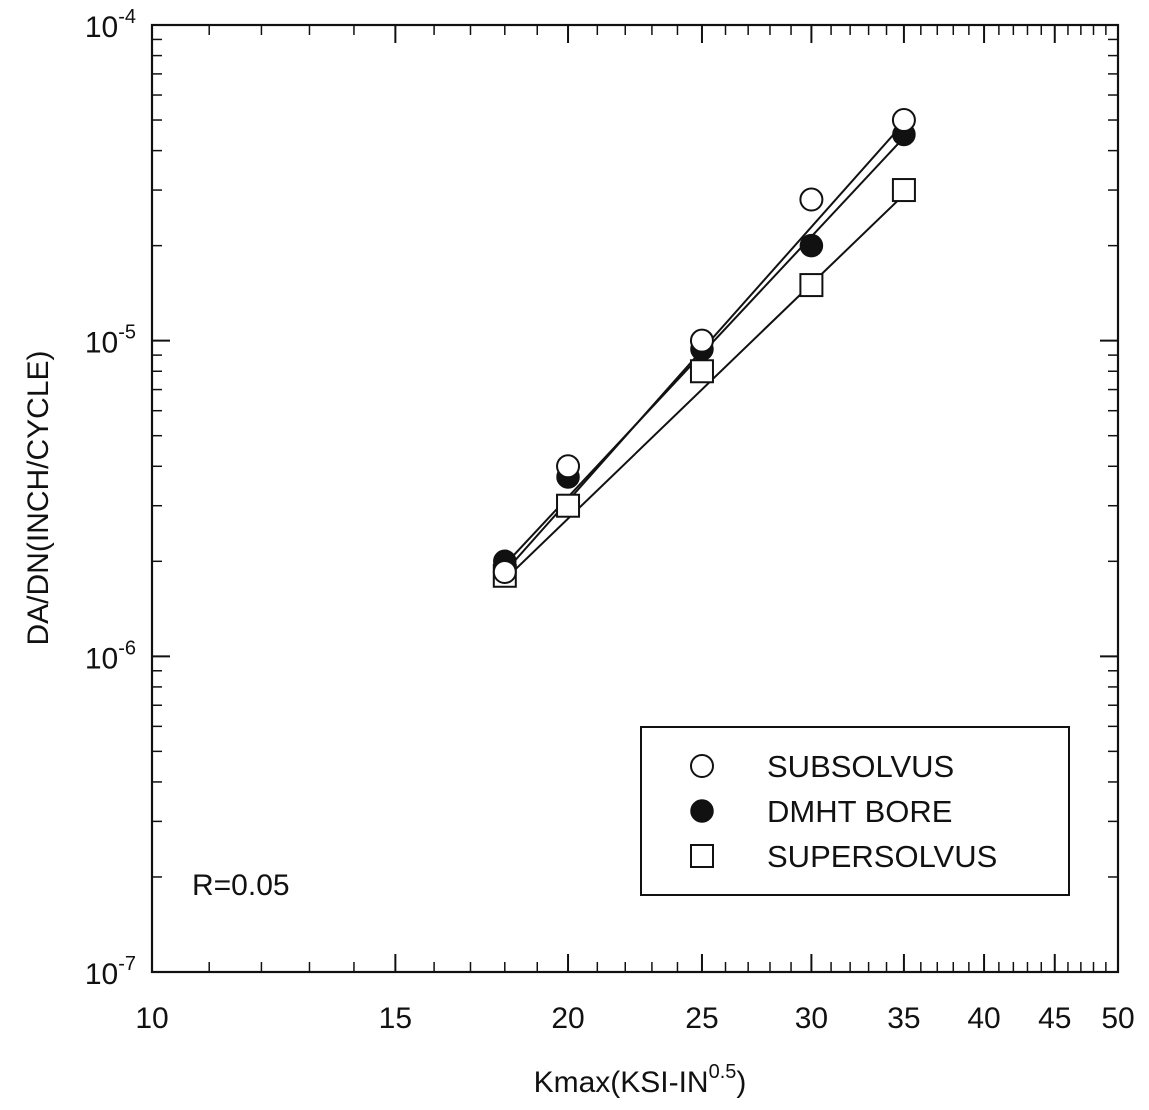 The width and height of the screenshot is (1149, 1110). What do you see at coordinates (882, 856) in the screenshot?
I see `legend-label: SUPERSOLVUS` at bounding box center [882, 856].